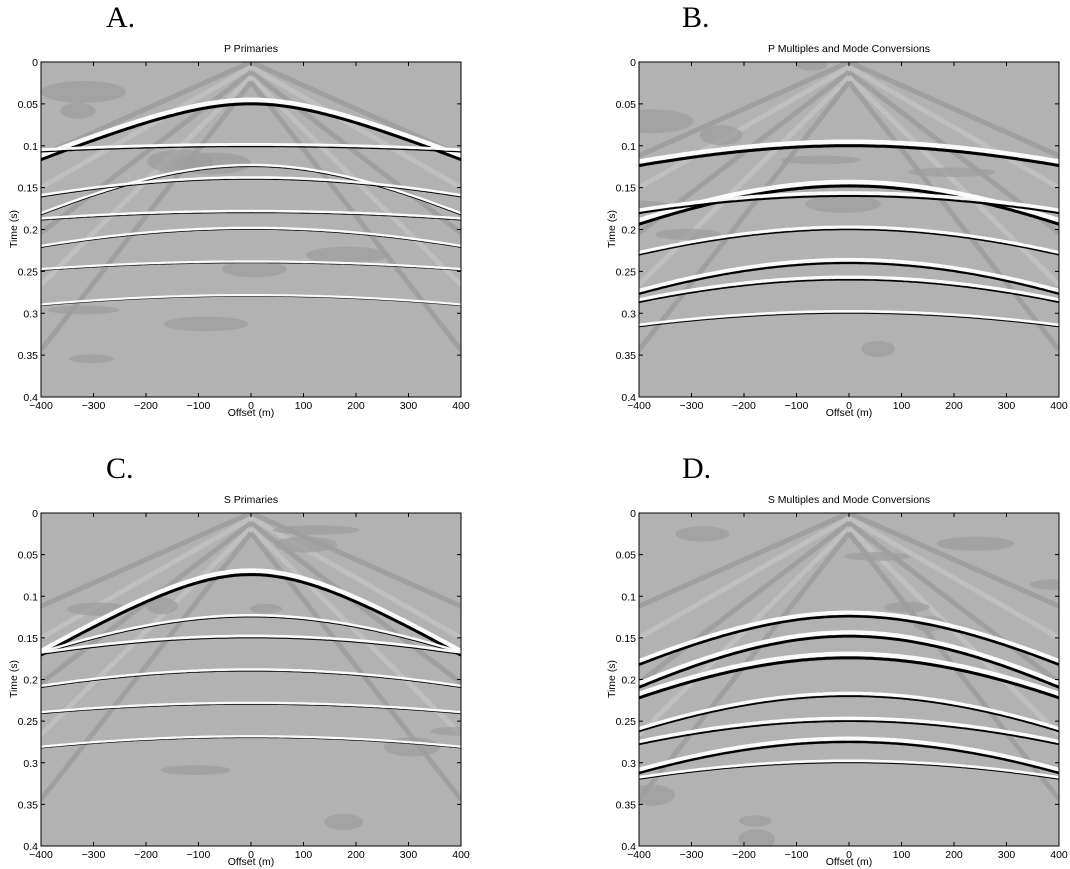 The height and width of the screenshot is (869, 1070). Describe the element at coordinates (626, 556) in the screenshot. I see `y-tick-label: 0.05` at that location.